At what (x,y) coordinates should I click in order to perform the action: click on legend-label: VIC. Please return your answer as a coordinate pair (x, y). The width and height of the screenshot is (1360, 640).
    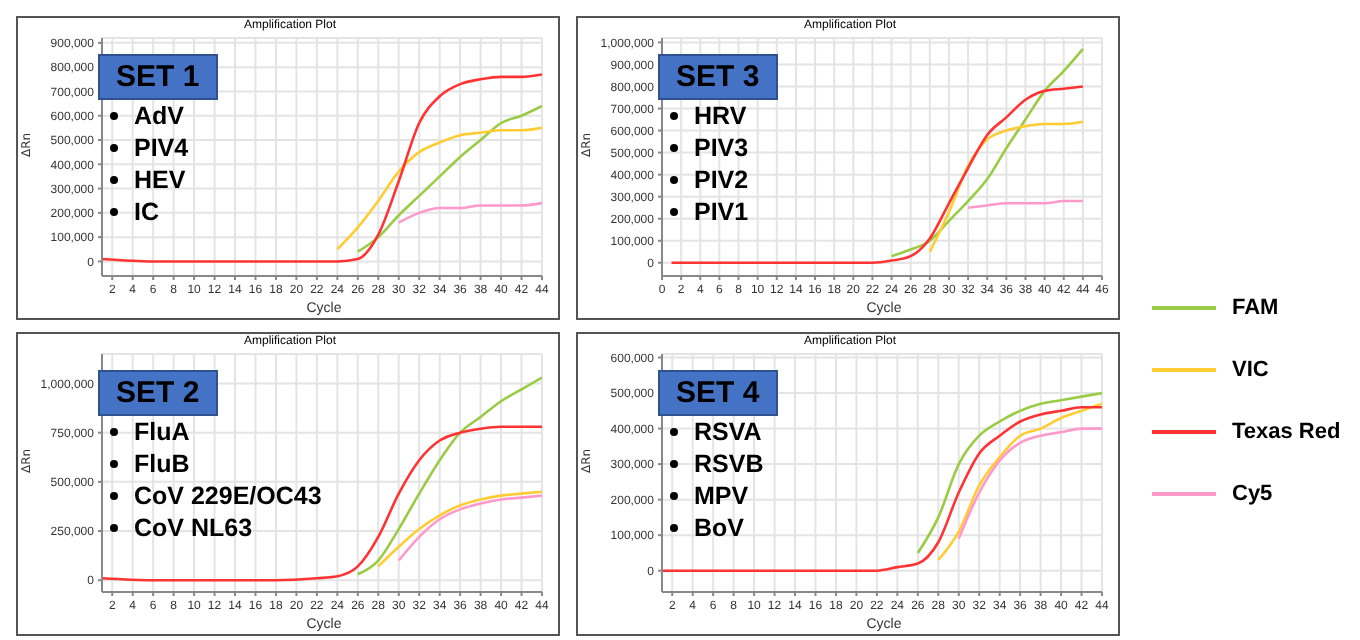
    Looking at the image, I should click on (1250, 369).